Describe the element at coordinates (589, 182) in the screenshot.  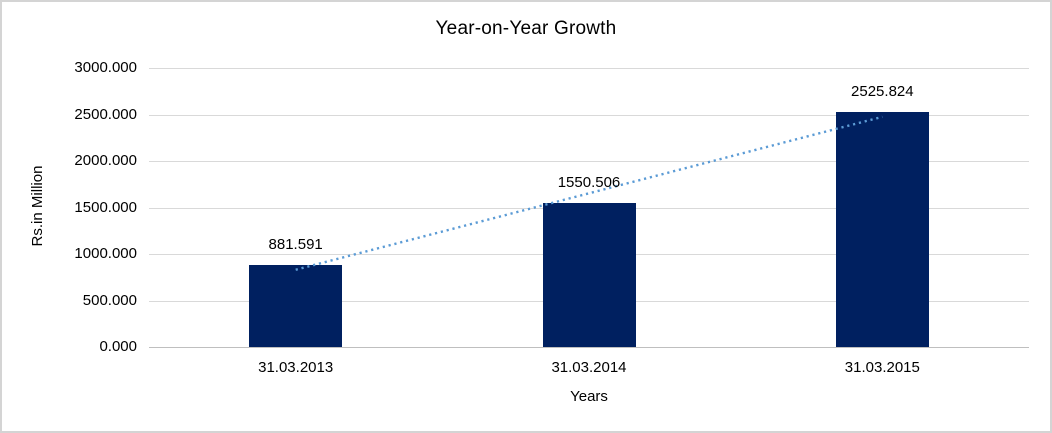
I see `data-label: 1550.506` at that location.